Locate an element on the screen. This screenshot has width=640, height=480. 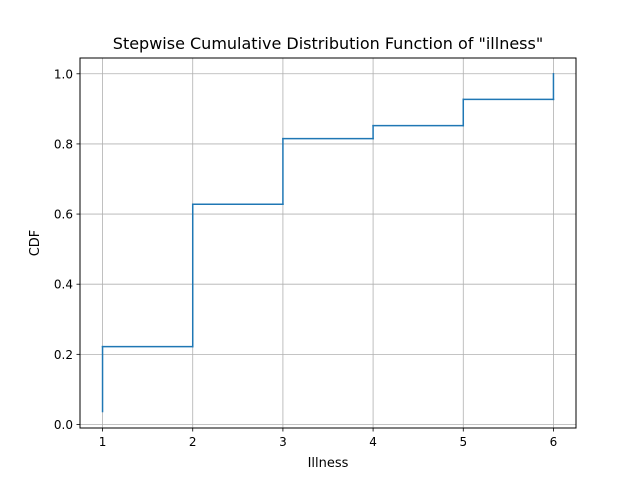
x-tick-label: 1 is located at coordinates (103, 442).